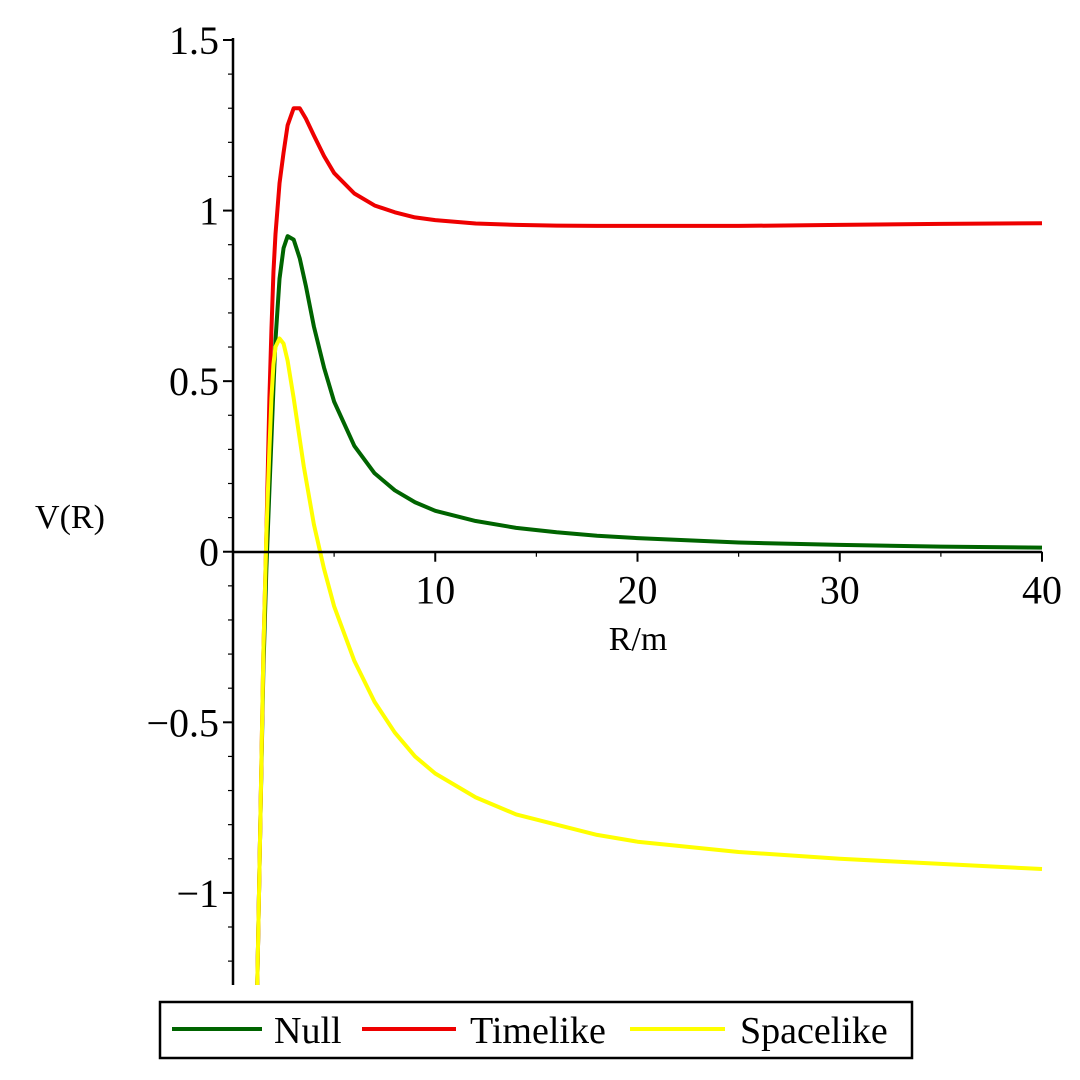  I want to click on y-tick-label: −1, so click(197, 893).